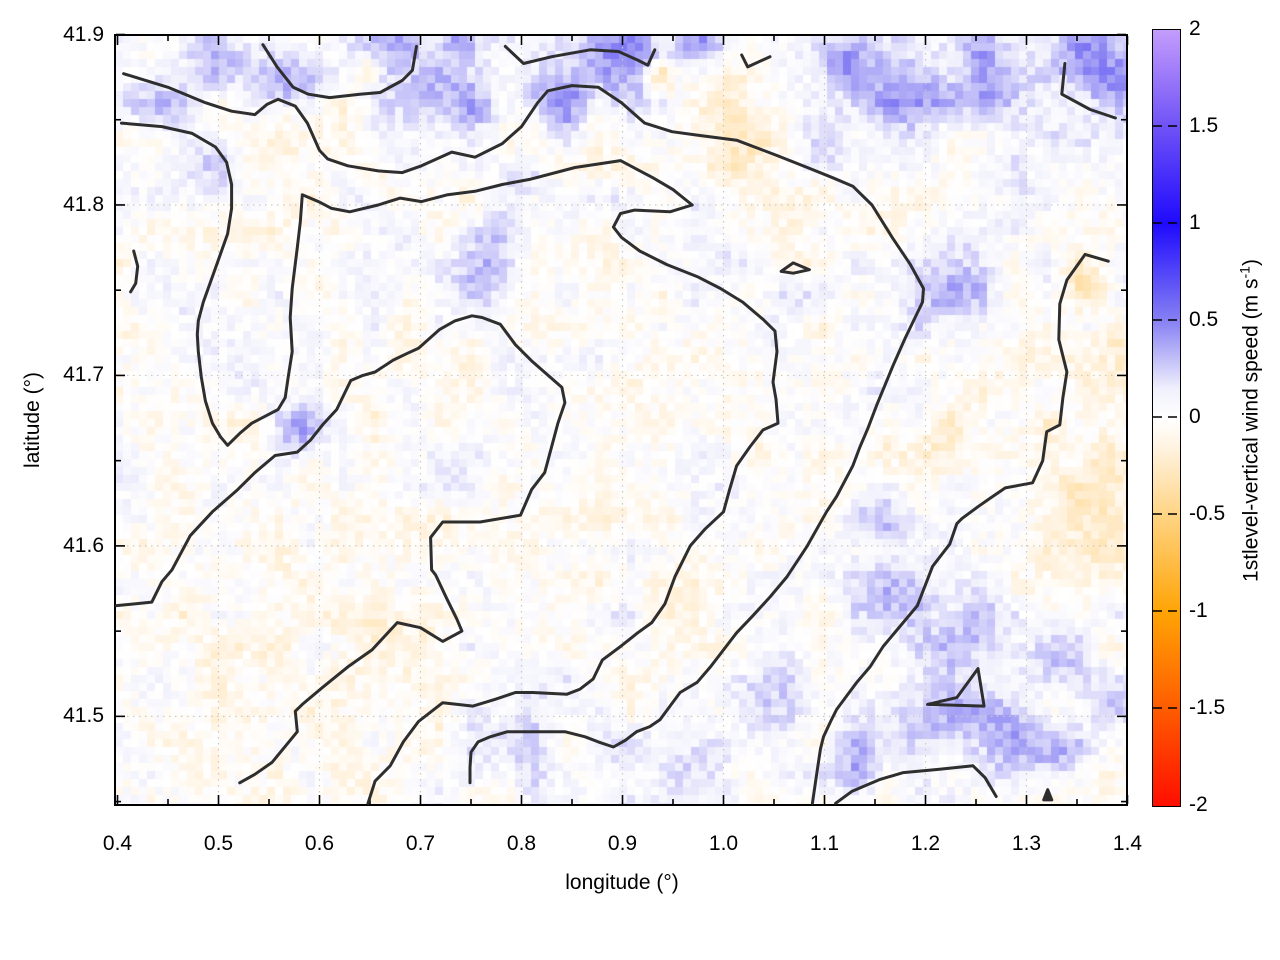 Image resolution: width=1280 pixels, height=960 pixels. What do you see at coordinates (420, 843) in the screenshot?
I see `x-tick-label: 0.7` at bounding box center [420, 843].